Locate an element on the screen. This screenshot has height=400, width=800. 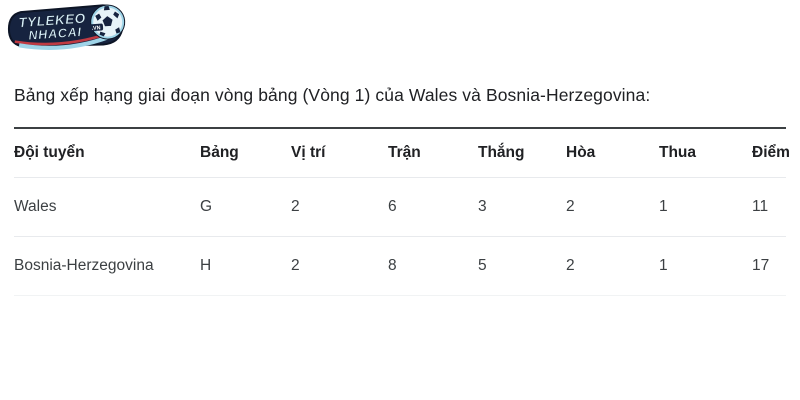
cell-won: 3 is located at coordinates (522, 207).